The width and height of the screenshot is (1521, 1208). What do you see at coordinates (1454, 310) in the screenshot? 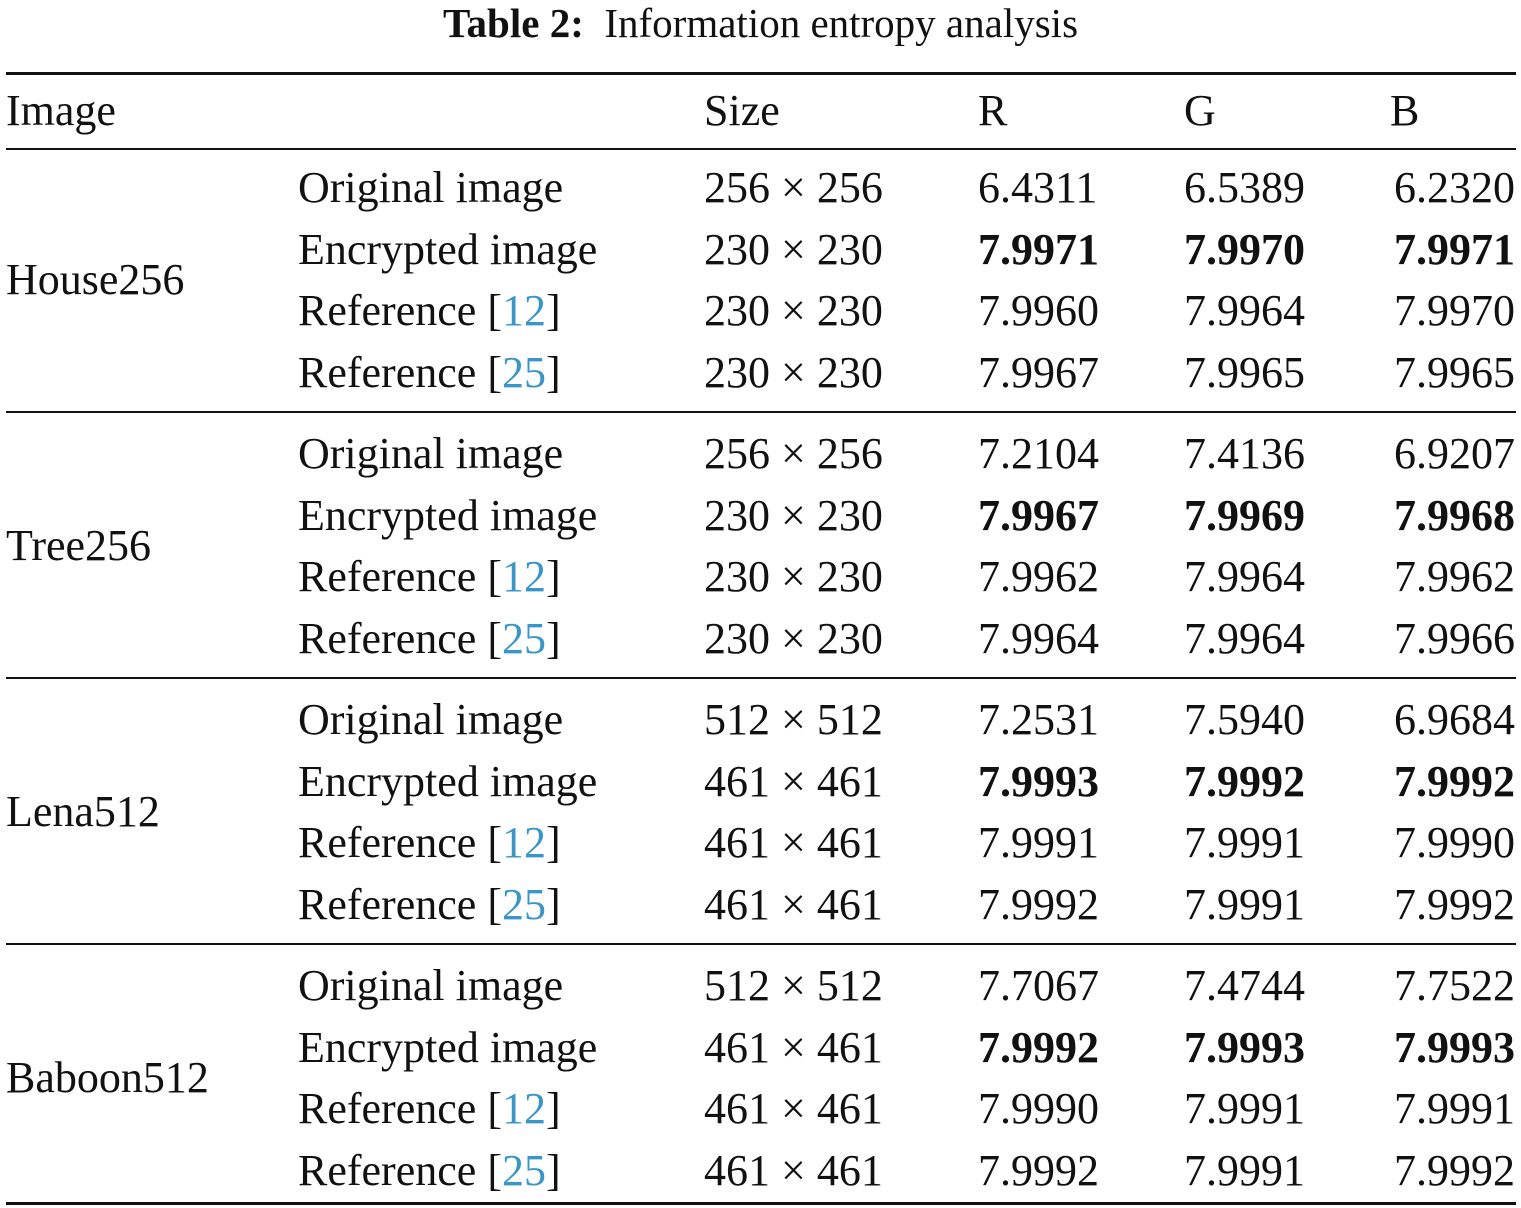
I see `b-value-cell: 7.9970` at bounding box center [1454, 310].